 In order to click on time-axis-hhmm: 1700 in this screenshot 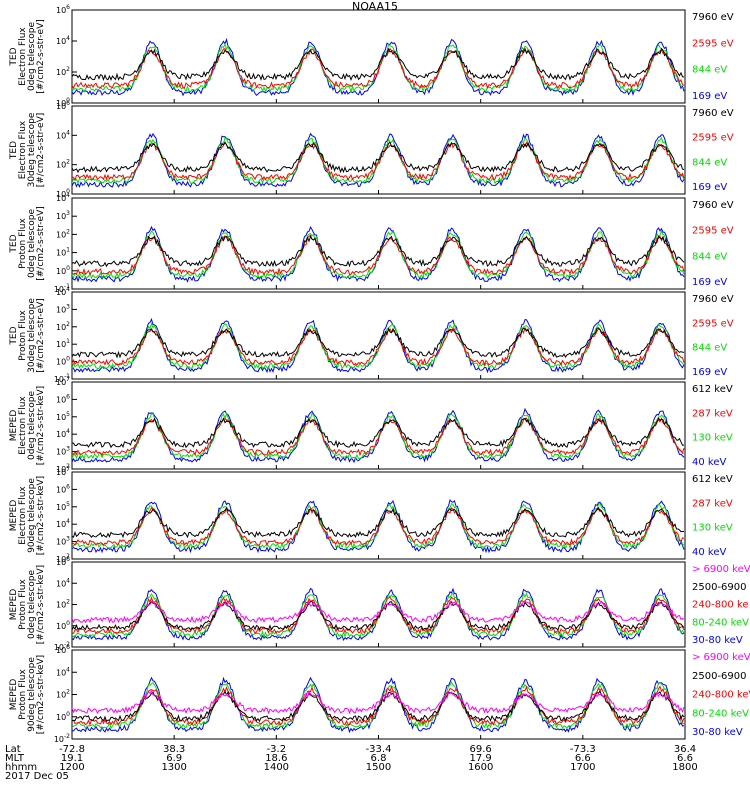, I will do `click(582, 767)`.